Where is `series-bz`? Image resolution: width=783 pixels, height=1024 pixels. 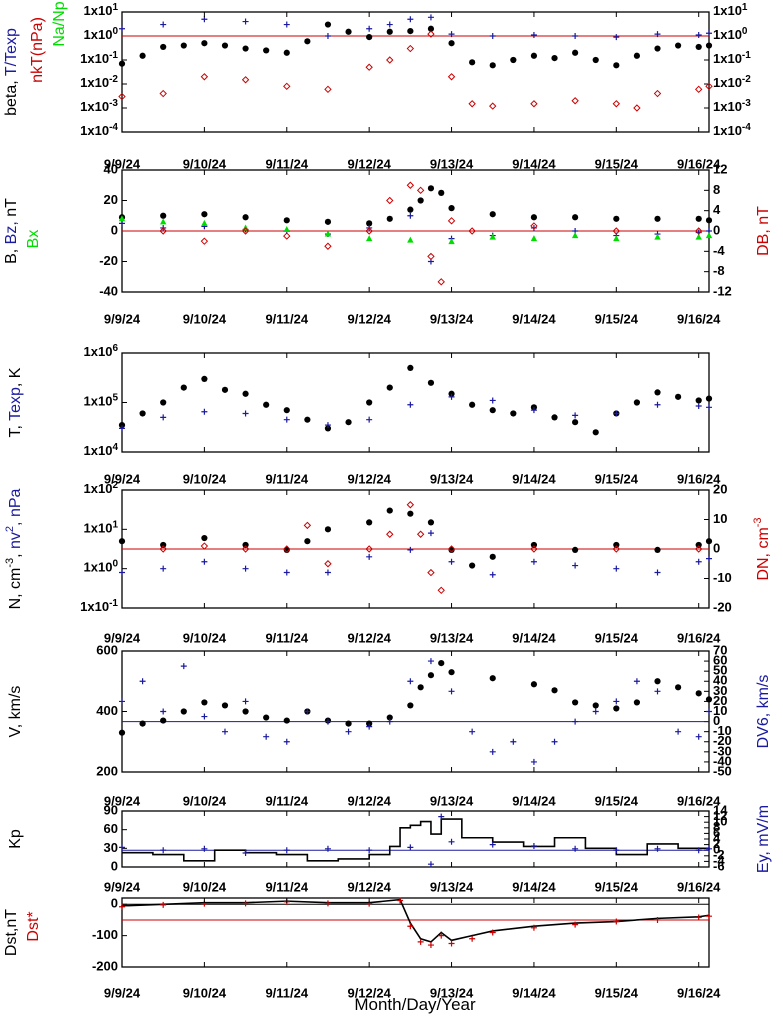 series-bz is located at coordinates (415, 238).